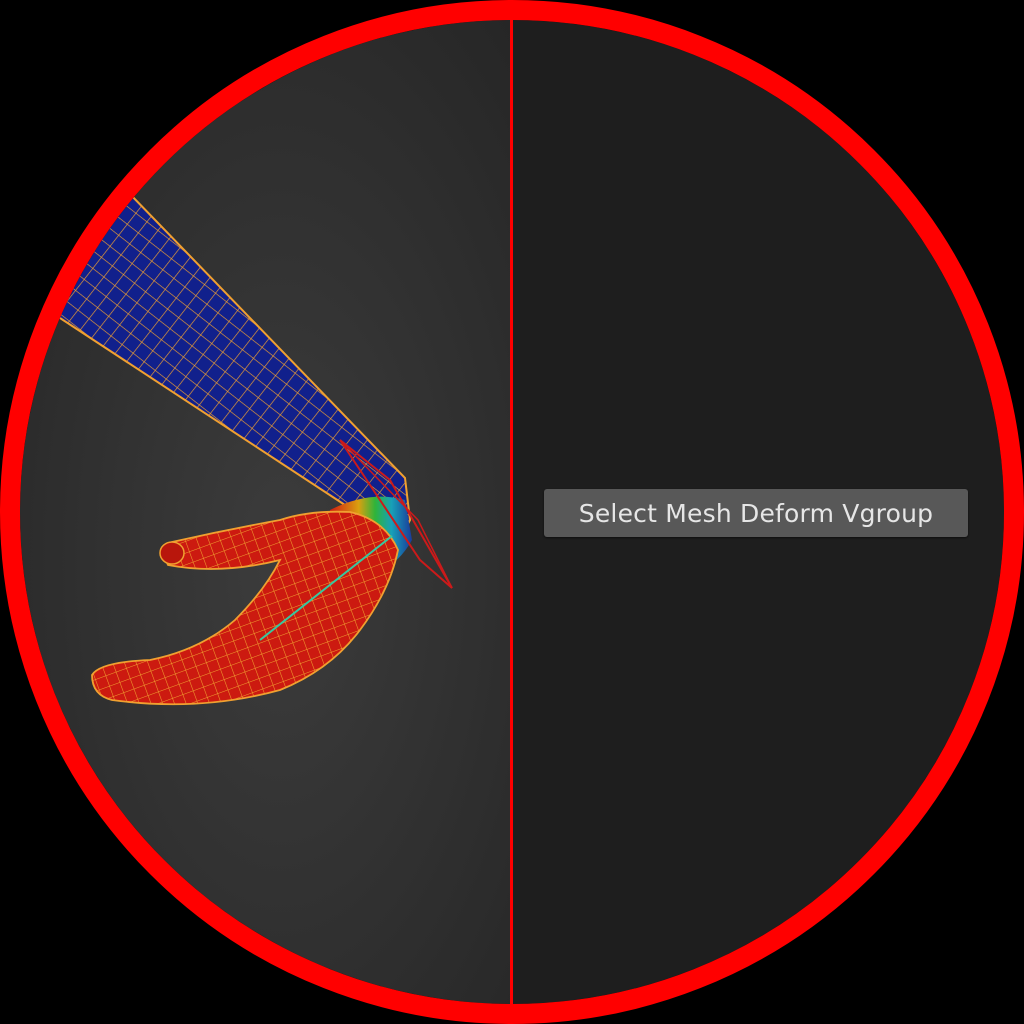 This screenshot has height=1024, width=1024. Describe the element at coordinates (326, 588) in the screenshot. I see `bone-axis` at that location.